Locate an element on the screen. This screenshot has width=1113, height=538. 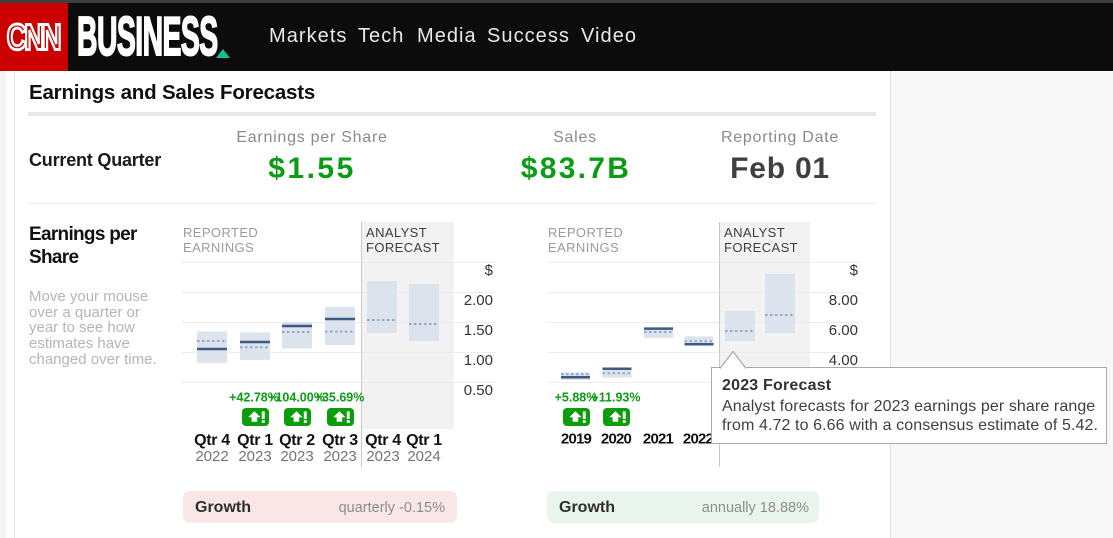
svg-text: +11.93% is located at coordinates (615, 398).